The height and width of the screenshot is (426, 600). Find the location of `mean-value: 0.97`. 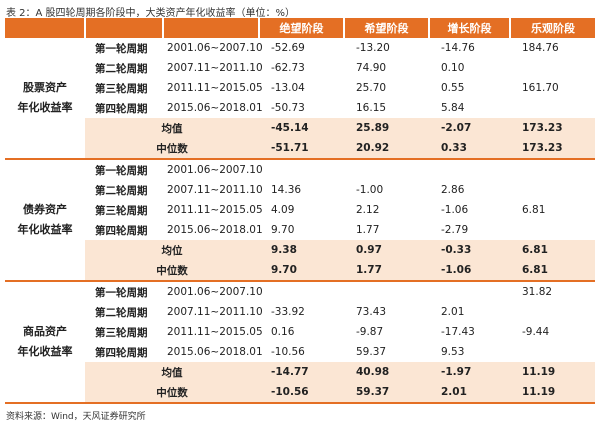

mean-value: 0.97 is located at coordinates (386, 250).